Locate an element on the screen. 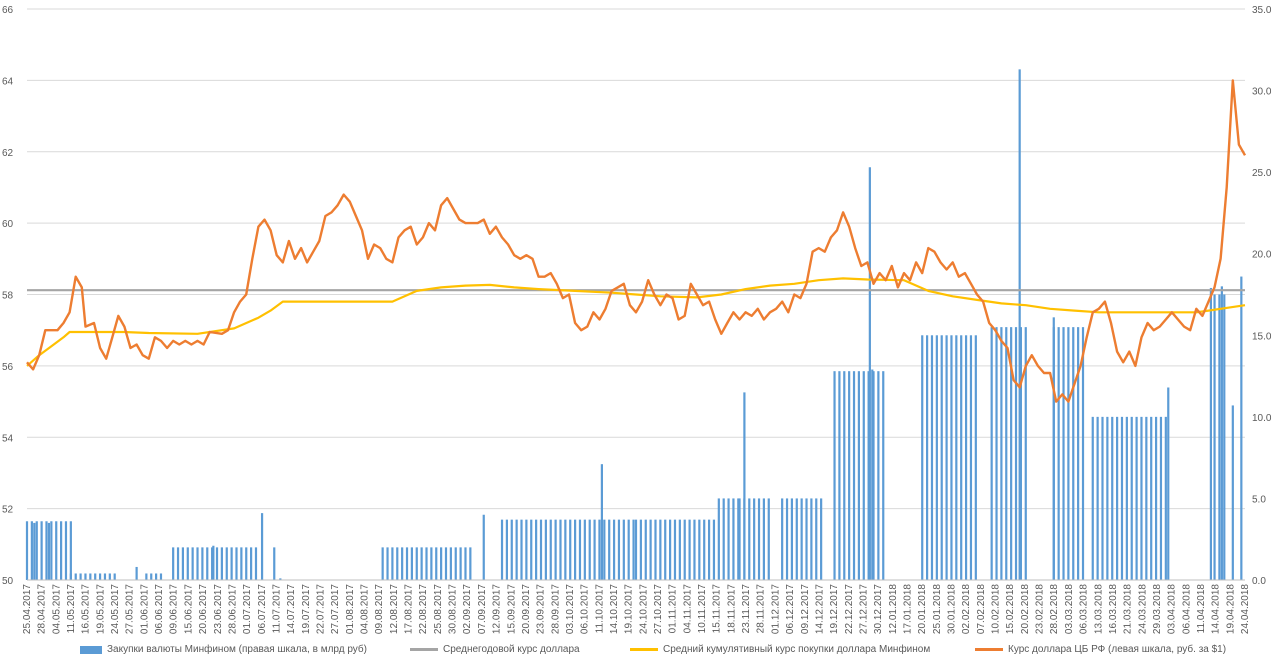  x-tick-label: 11.05.2017 is located at coordinates (71, 609).